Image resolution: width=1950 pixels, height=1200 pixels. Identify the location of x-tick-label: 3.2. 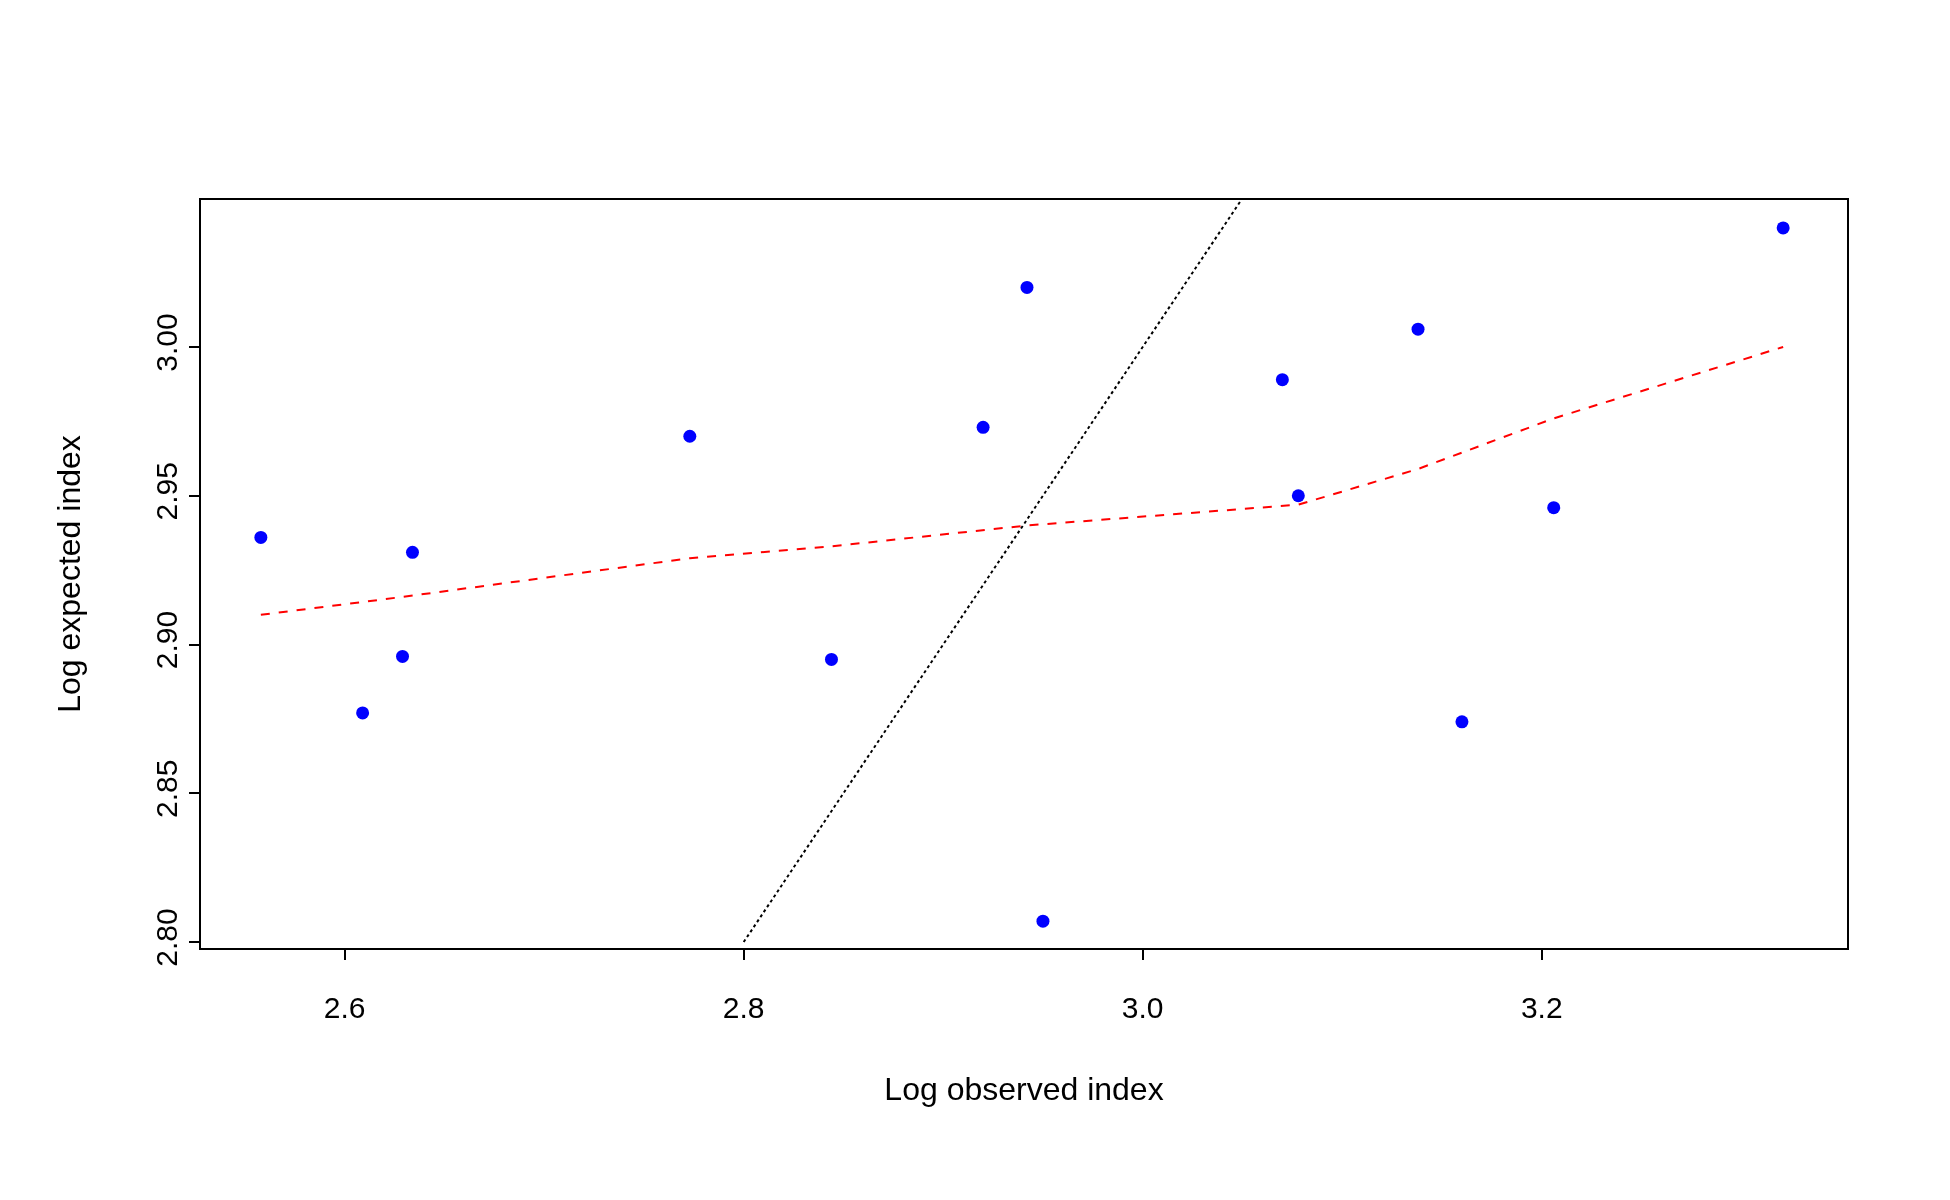
(1541, 1007).